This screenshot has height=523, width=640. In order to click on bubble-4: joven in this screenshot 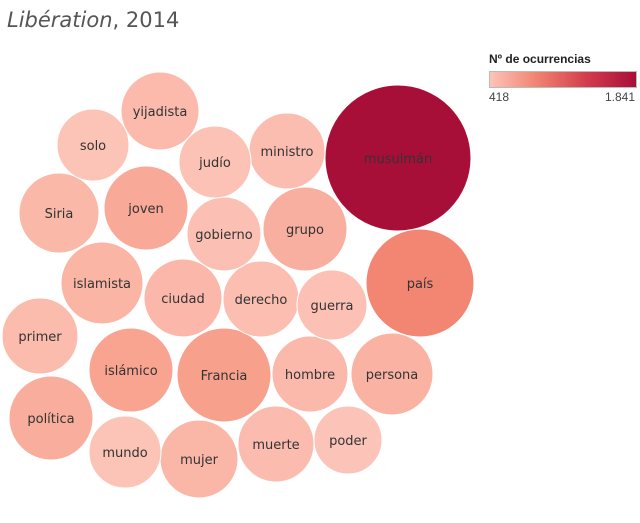, I will do `click(146, 208)`.